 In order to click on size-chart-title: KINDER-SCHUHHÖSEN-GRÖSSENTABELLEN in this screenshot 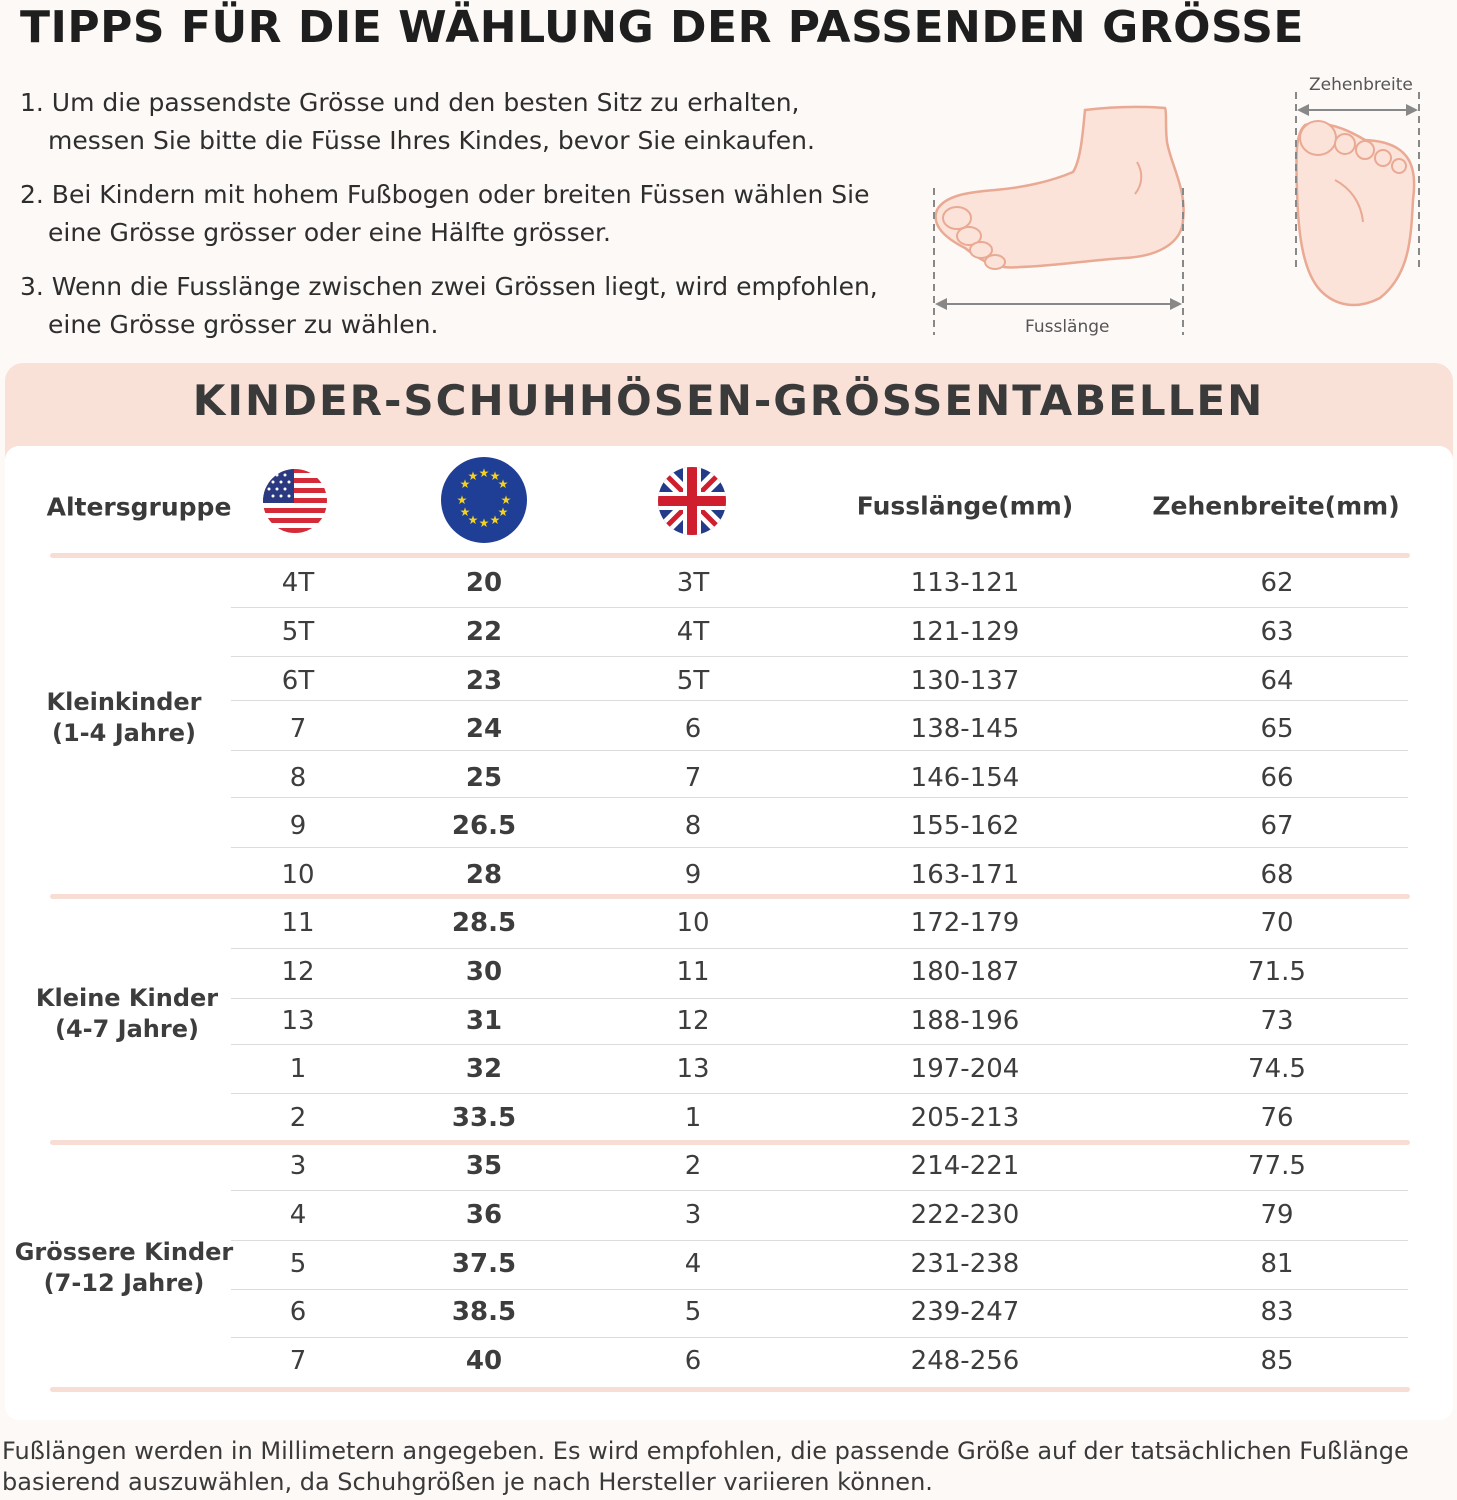, I will do `click(728, 400)`.